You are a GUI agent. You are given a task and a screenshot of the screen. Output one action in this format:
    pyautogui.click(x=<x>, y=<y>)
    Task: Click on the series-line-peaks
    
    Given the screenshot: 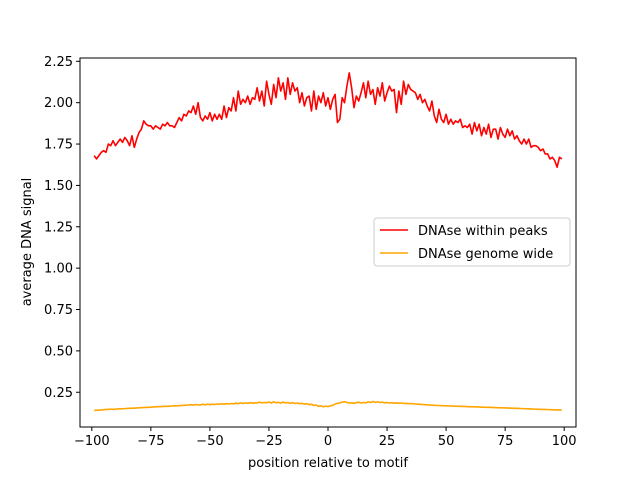 What is the action you would take?
    pyautogui.click(x=328, y=120)
    